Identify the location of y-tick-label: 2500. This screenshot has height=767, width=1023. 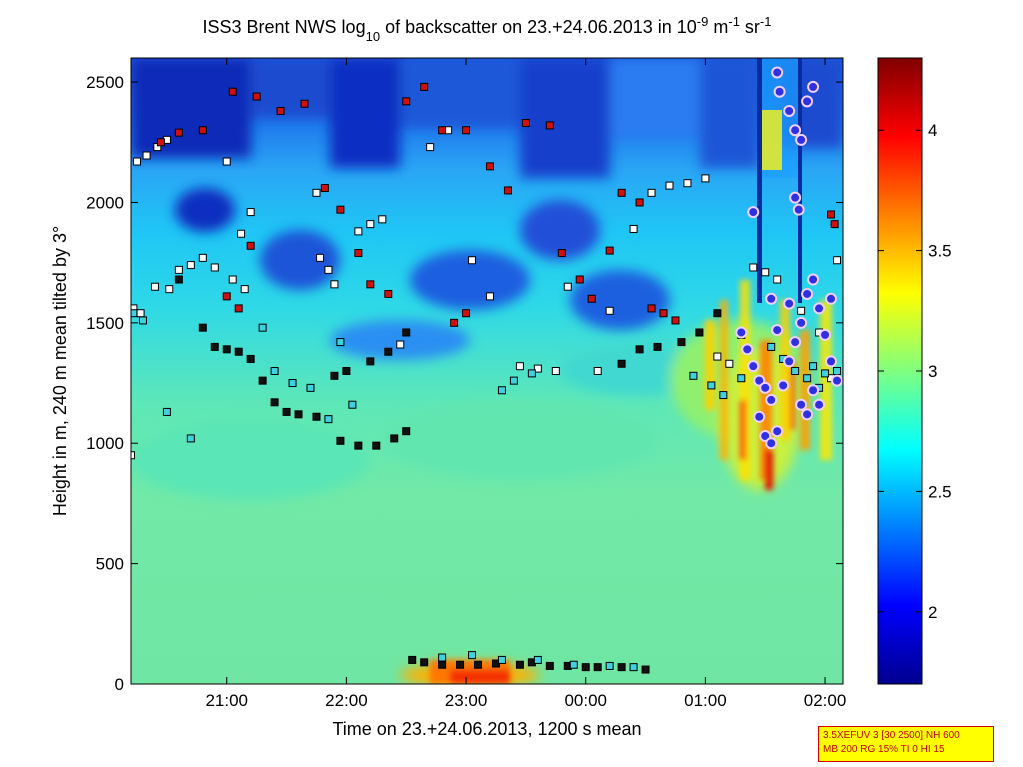
(105, 82).